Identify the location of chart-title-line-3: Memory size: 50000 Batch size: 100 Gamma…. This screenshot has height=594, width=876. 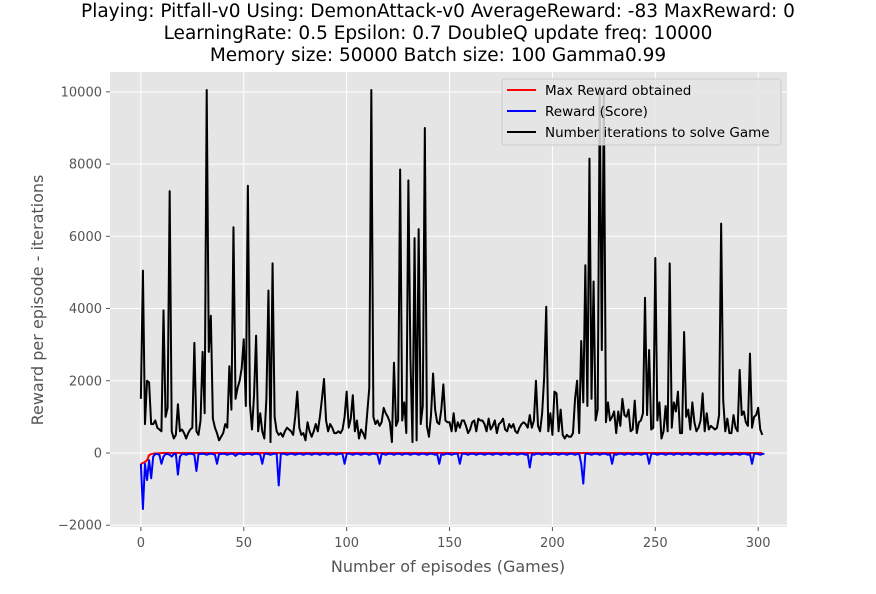
(438, 55).